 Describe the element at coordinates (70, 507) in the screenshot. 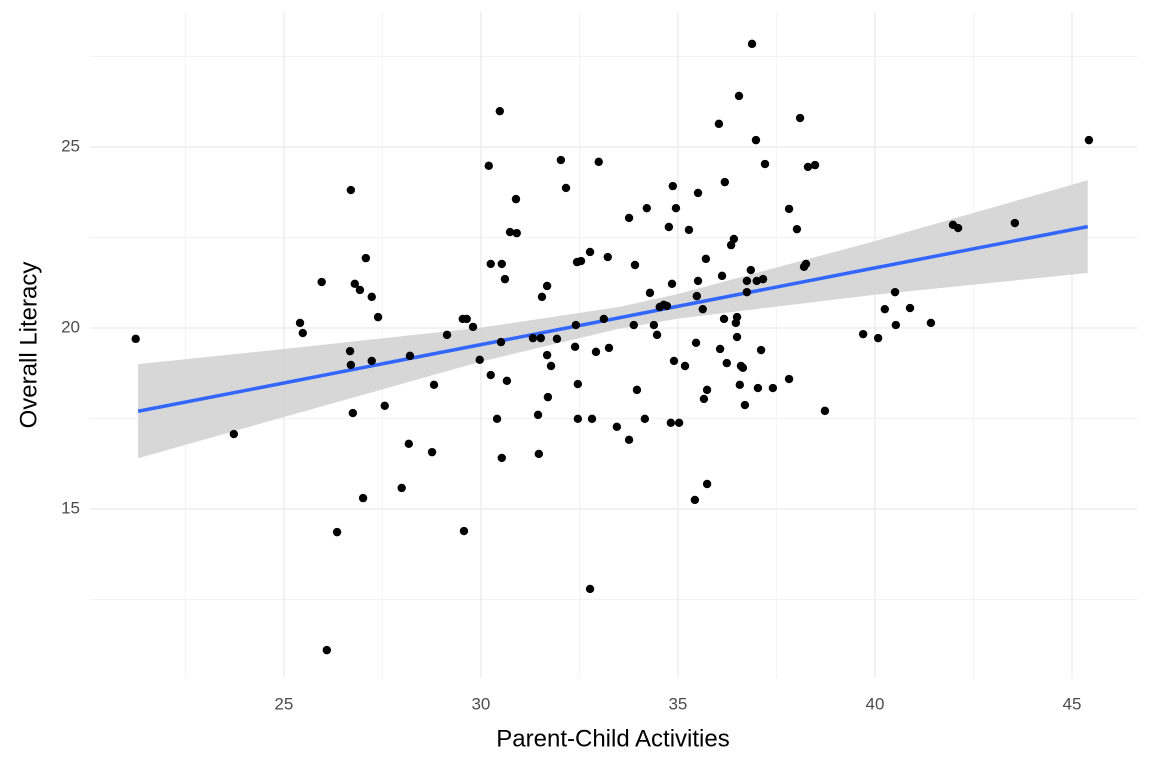

I see `y-tick-label: 15` at that location.